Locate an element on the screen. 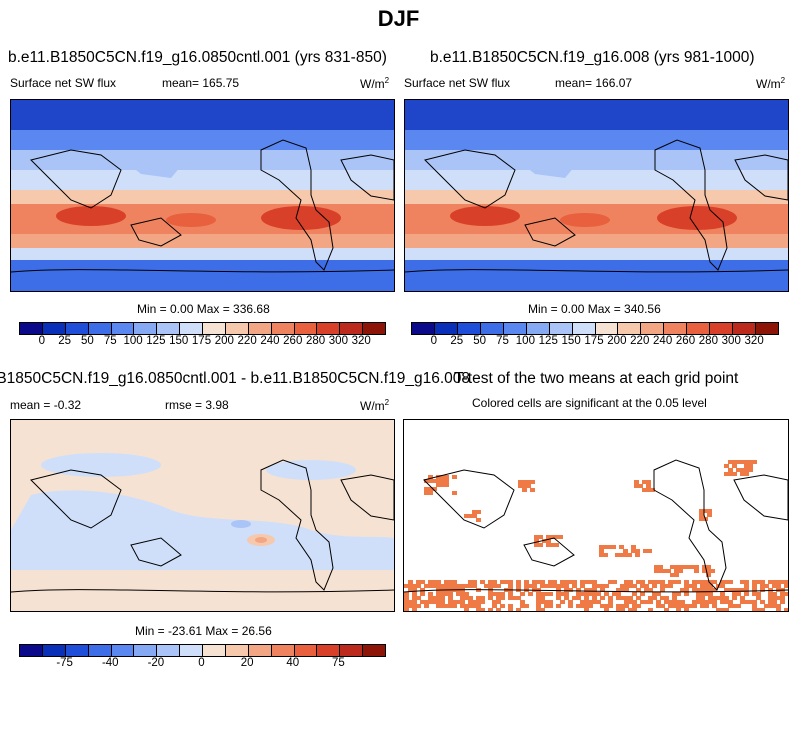 The height and width of the screenshot is (733, 797). colorbar-tick-label: 75 is located at coordinates (338, 663).